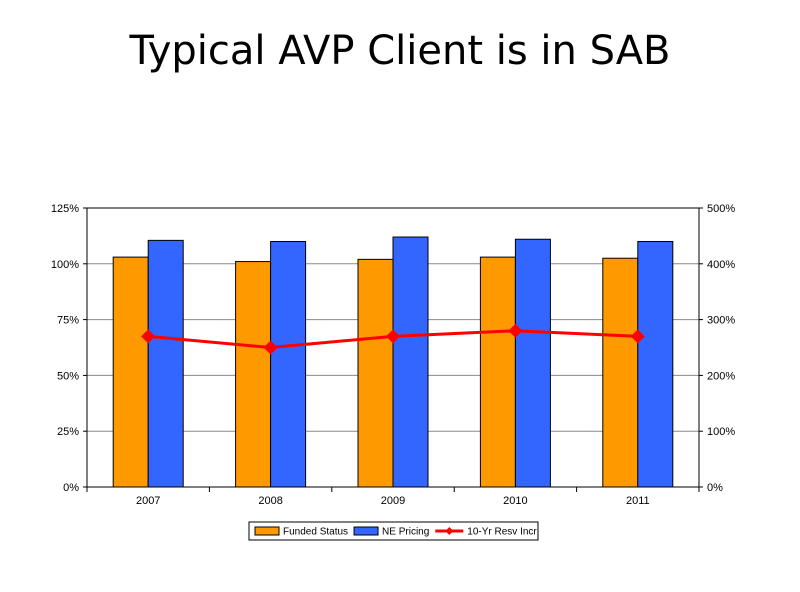 This screenshot has width=800, height=592. Describe the element at coordinates (71, 488) in the screenshot. I see `left-tick-label: 0%` at that location.